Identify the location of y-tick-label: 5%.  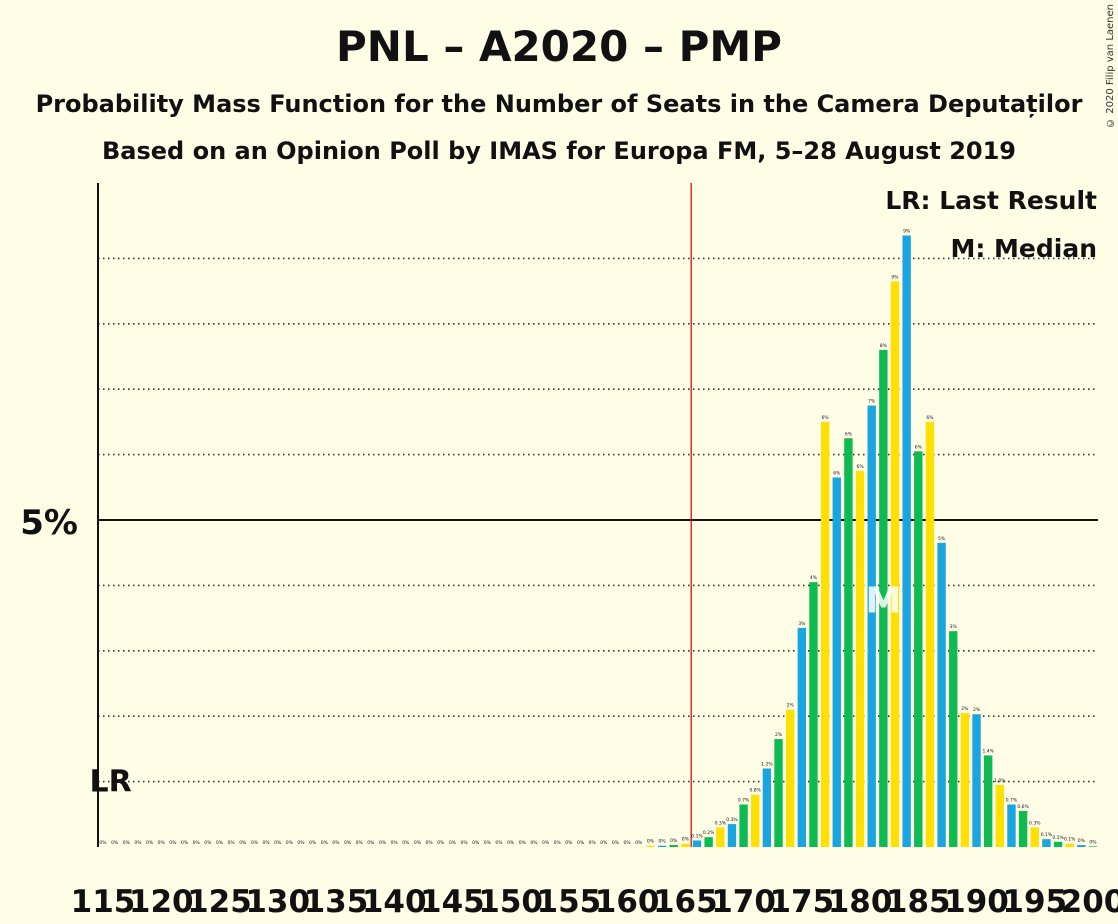
(49, 523).